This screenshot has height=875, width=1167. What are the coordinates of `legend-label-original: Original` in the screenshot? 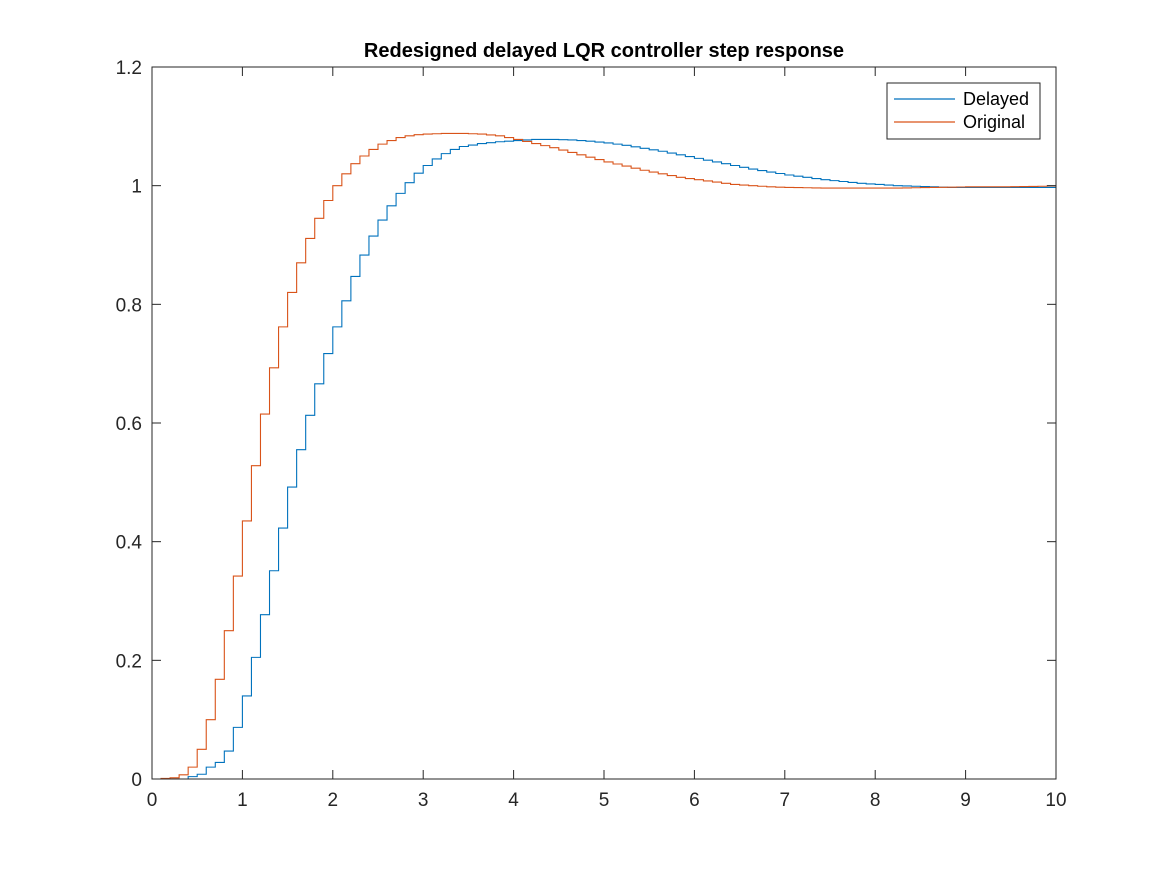 It's located at (994, 122).